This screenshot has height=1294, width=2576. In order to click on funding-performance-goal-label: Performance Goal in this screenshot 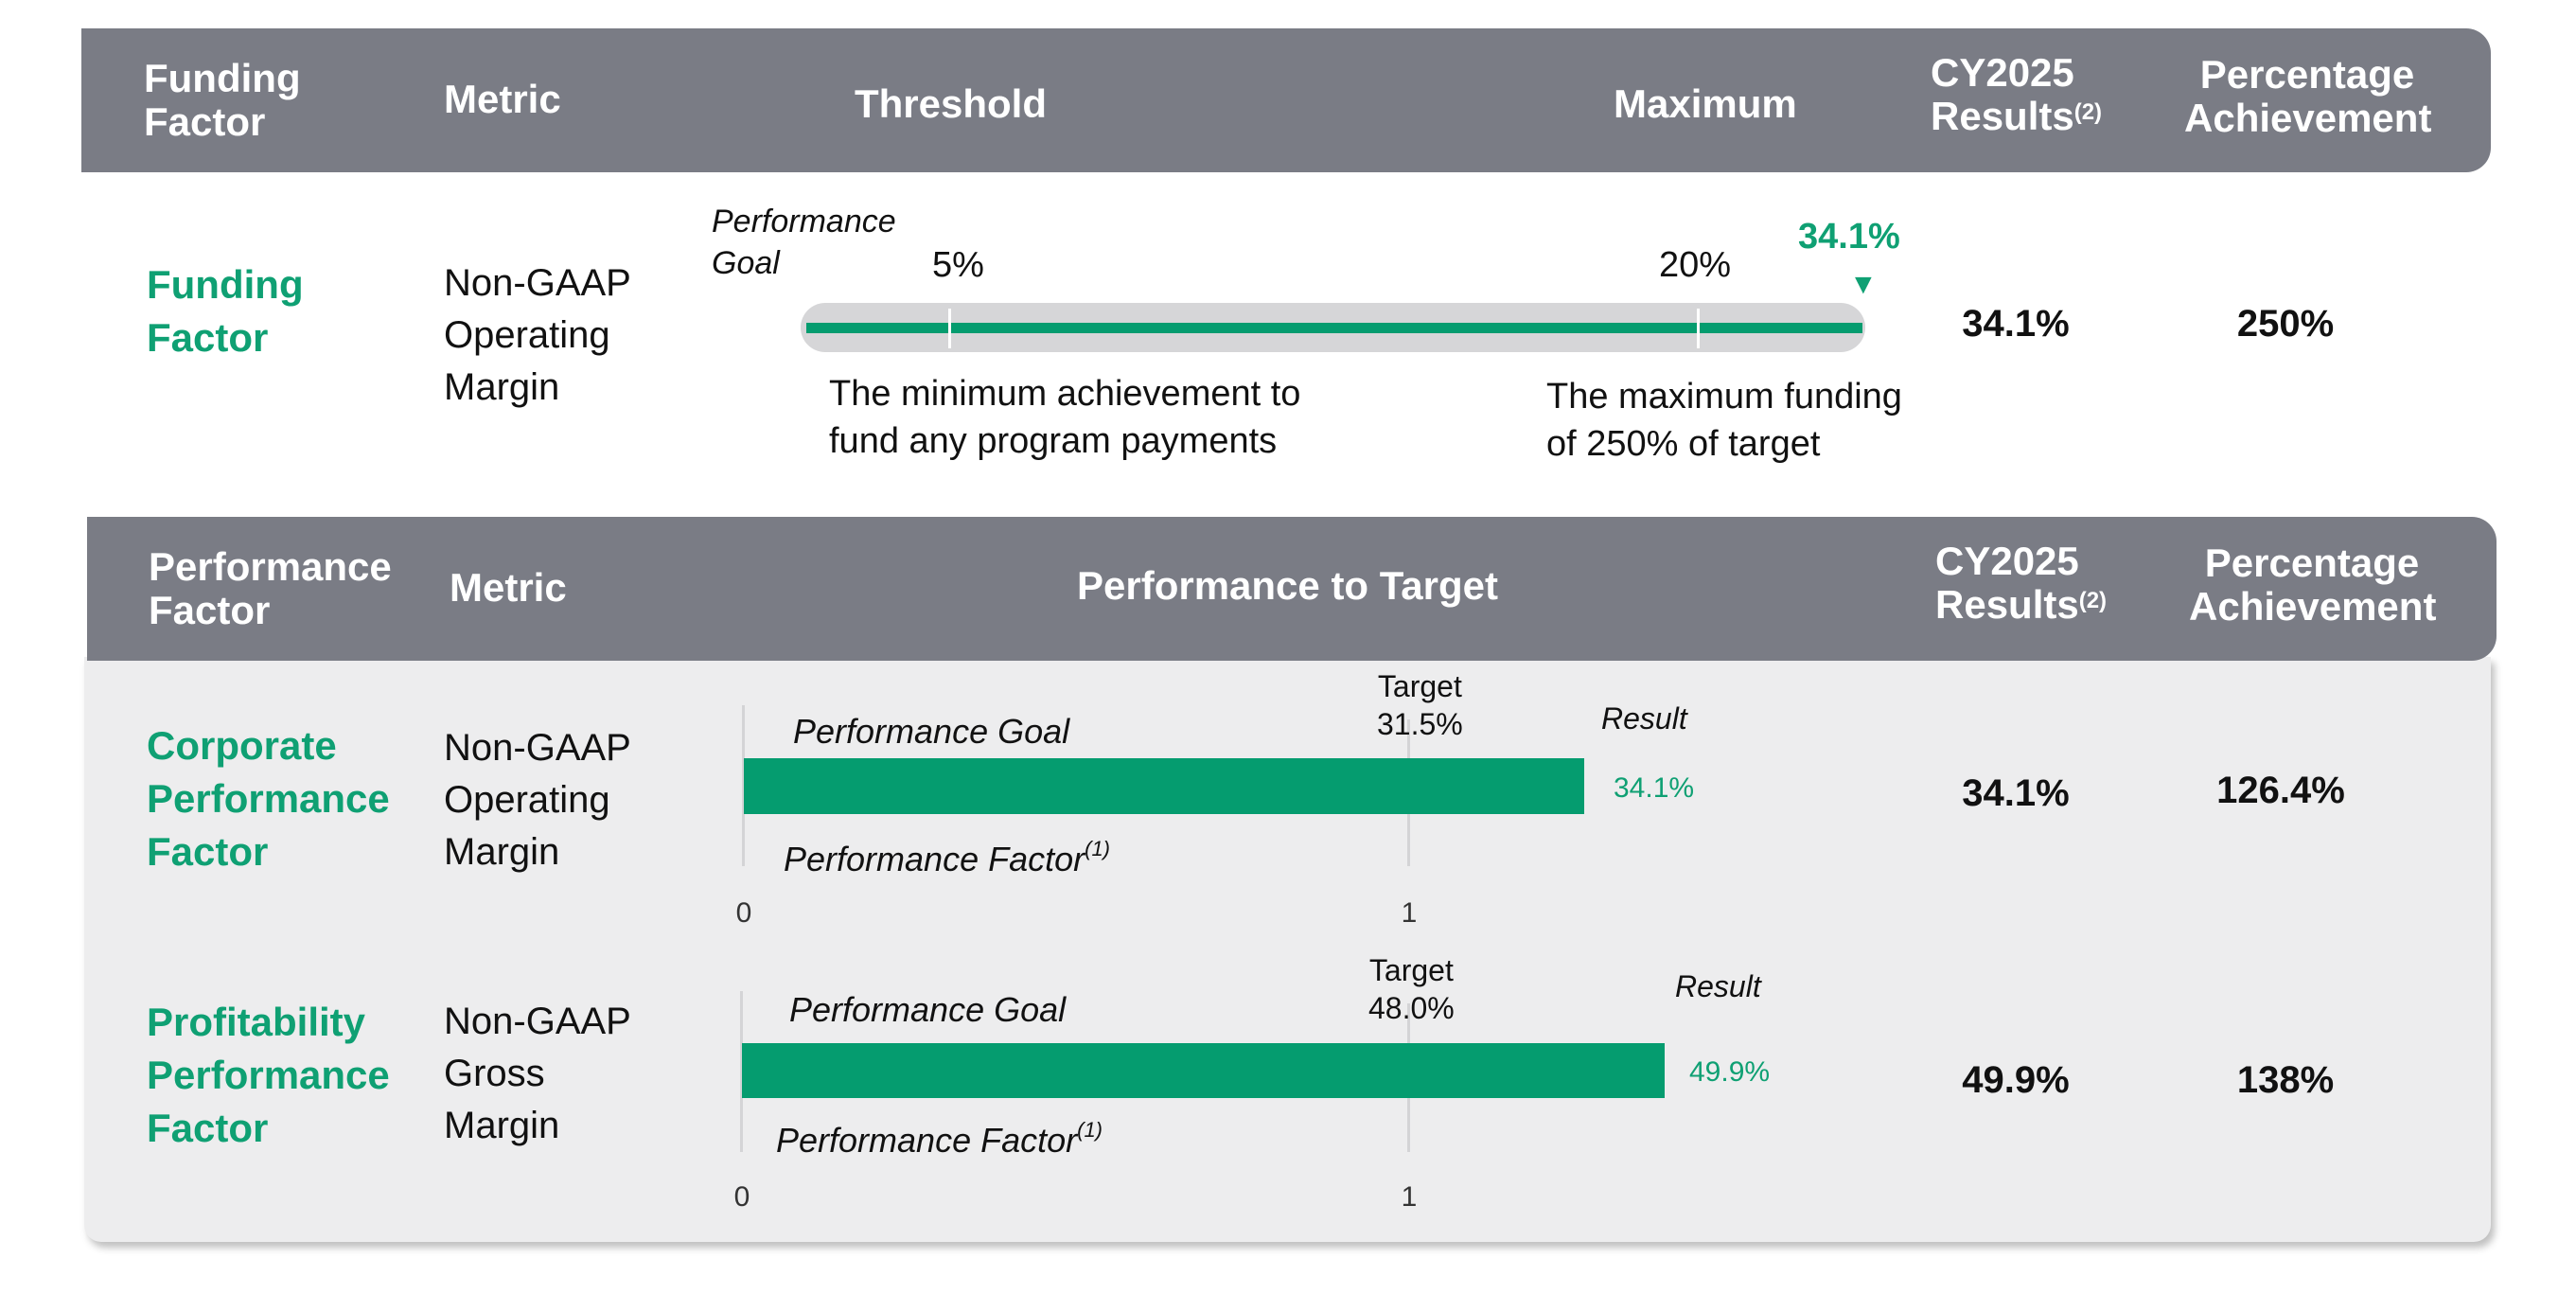, I will do `click(804, 242)`.